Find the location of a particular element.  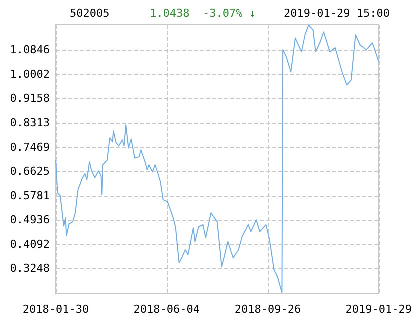

chart-title: 502005 is located at coordinates (90, 13).